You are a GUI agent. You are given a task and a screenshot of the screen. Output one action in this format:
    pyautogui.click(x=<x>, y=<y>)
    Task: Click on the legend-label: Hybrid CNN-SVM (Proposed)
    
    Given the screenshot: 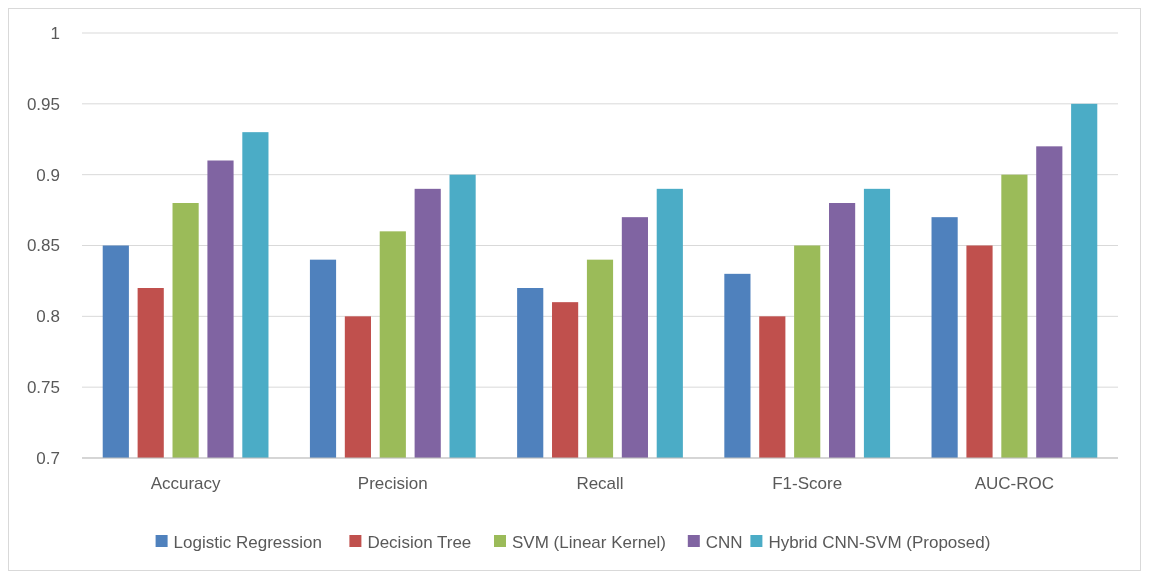 What is the action you would take?
    pyautogui.click(x=879, y=542)
    